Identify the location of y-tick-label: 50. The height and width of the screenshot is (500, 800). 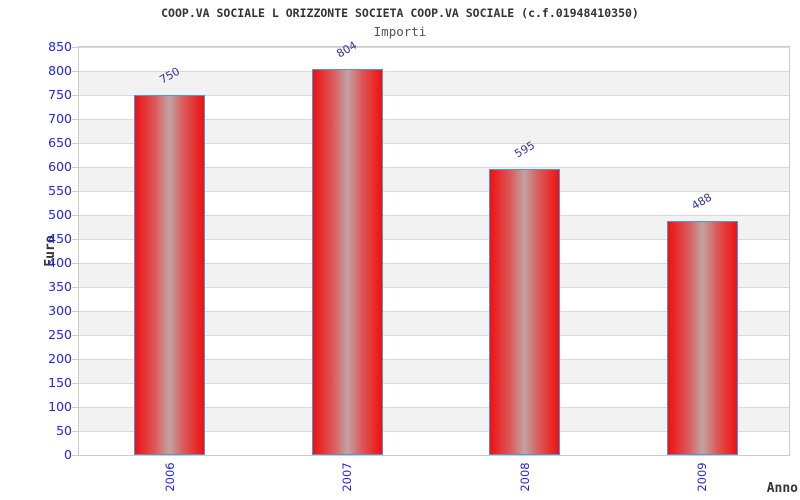
(64, 430).